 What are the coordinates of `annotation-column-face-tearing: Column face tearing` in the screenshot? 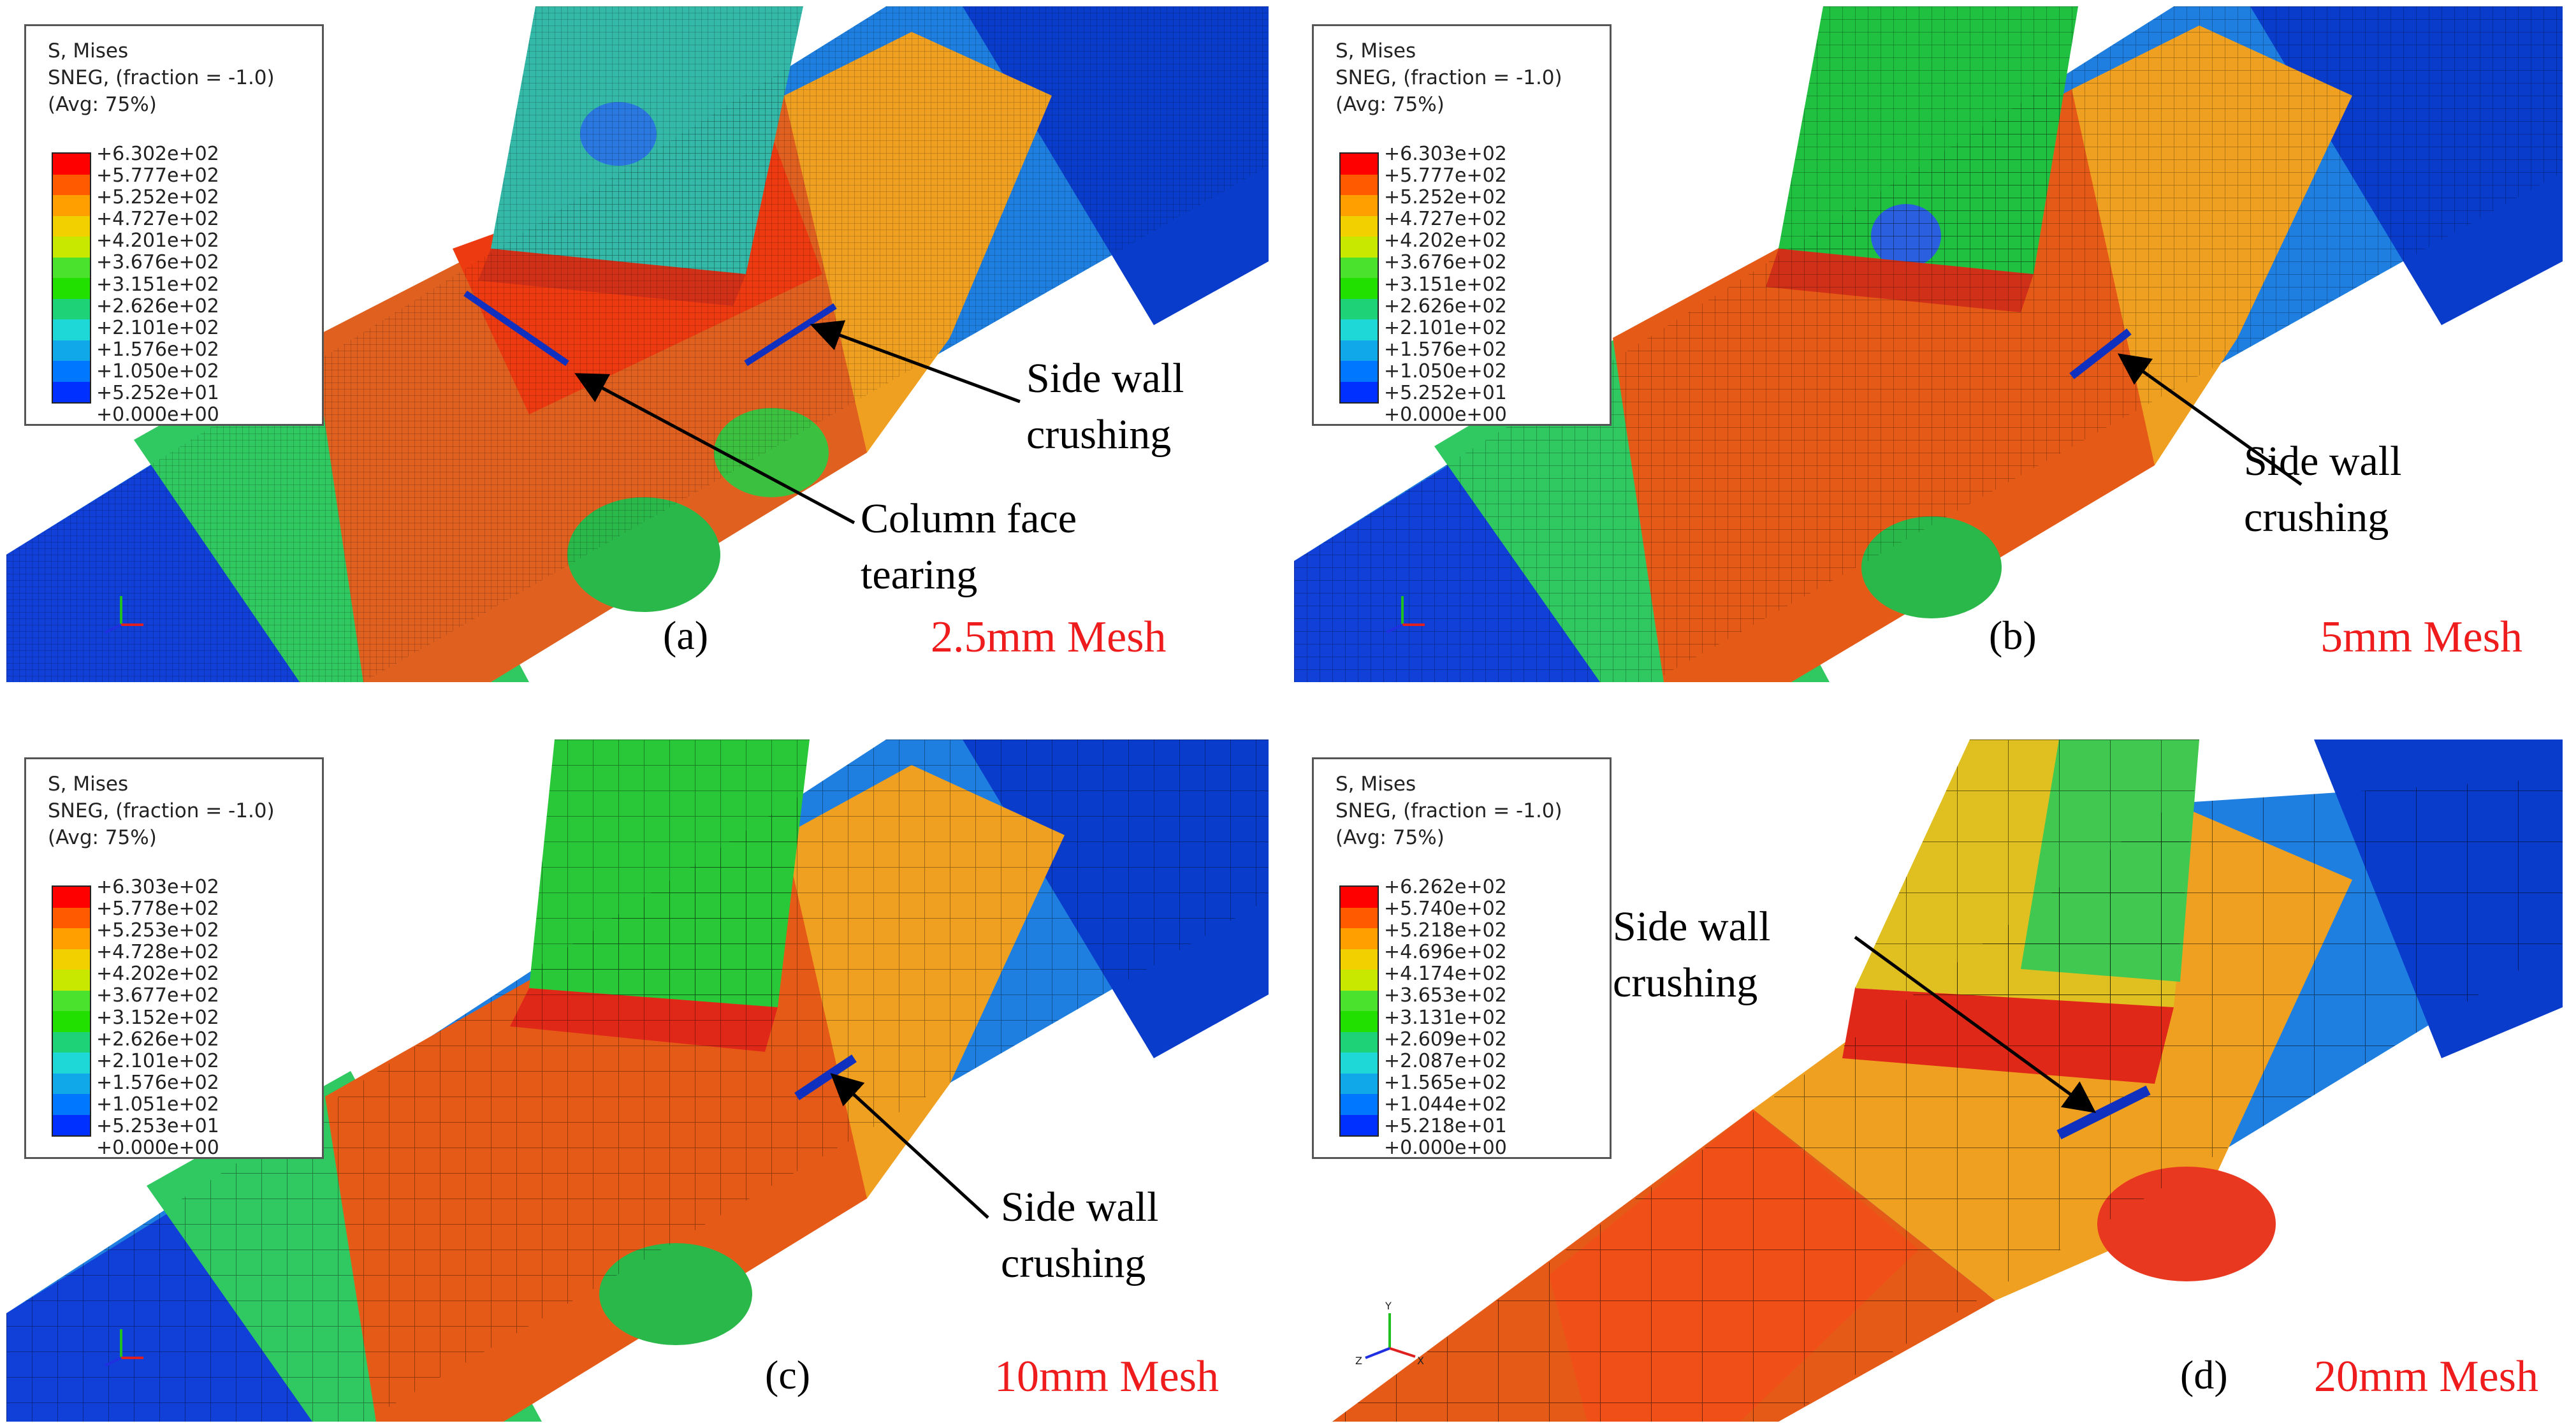 It's located at (969, 546).